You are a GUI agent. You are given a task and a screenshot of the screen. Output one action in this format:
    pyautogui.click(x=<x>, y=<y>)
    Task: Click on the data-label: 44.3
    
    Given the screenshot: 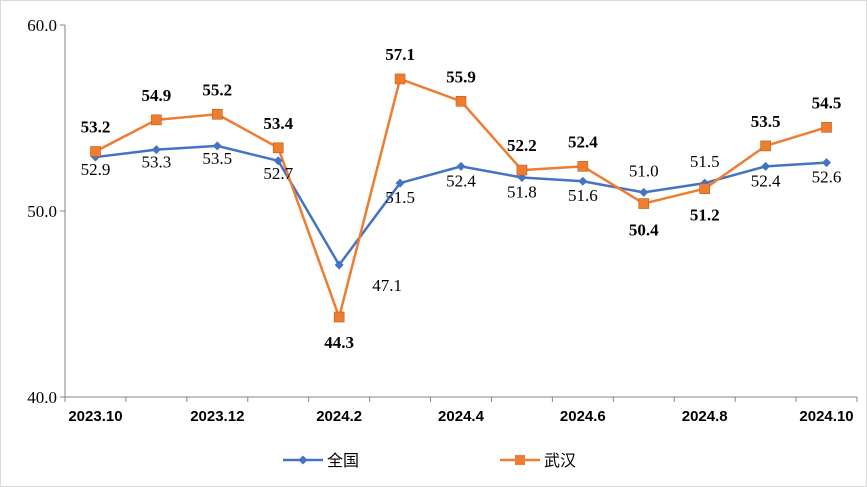 What is the action you would take?
    pyautogui.click(x=339, y=342)
    